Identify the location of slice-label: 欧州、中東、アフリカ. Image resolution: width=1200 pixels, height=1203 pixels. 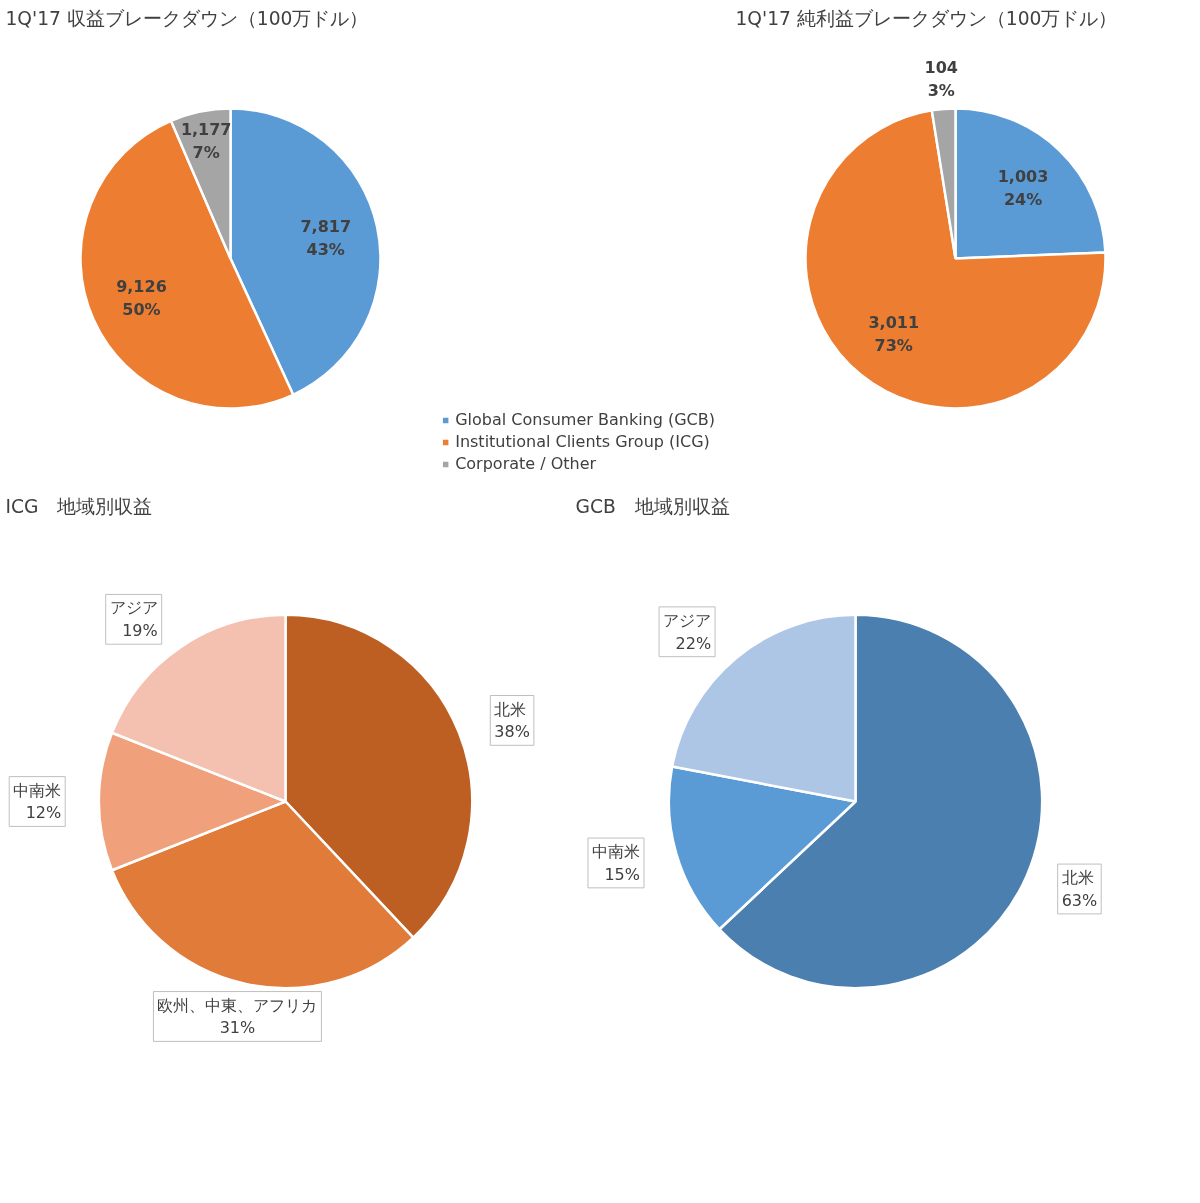
(237, 1005).